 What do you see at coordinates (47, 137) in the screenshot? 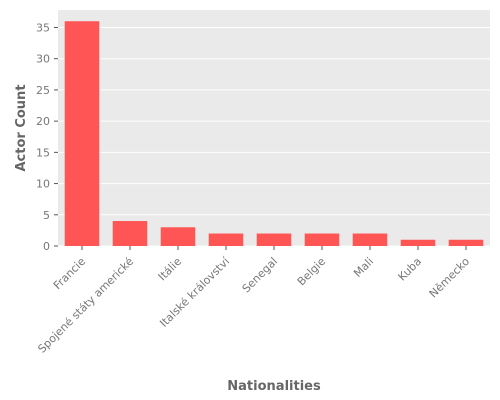
I see `y-axis-ticks: 0 5 10 15 20 25 30 35` at bounding box center [47, 137].